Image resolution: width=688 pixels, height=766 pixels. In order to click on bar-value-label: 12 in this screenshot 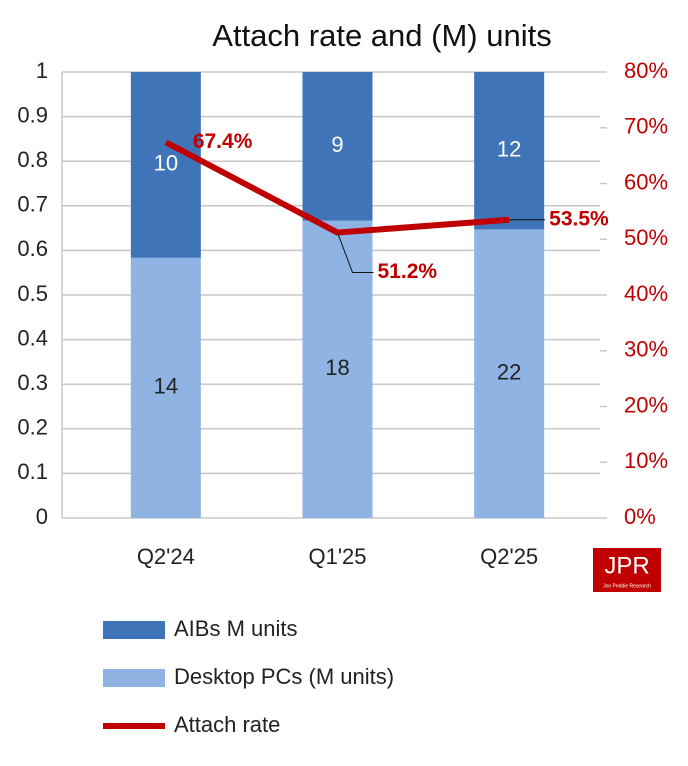, I will do `click(509, 149)`.